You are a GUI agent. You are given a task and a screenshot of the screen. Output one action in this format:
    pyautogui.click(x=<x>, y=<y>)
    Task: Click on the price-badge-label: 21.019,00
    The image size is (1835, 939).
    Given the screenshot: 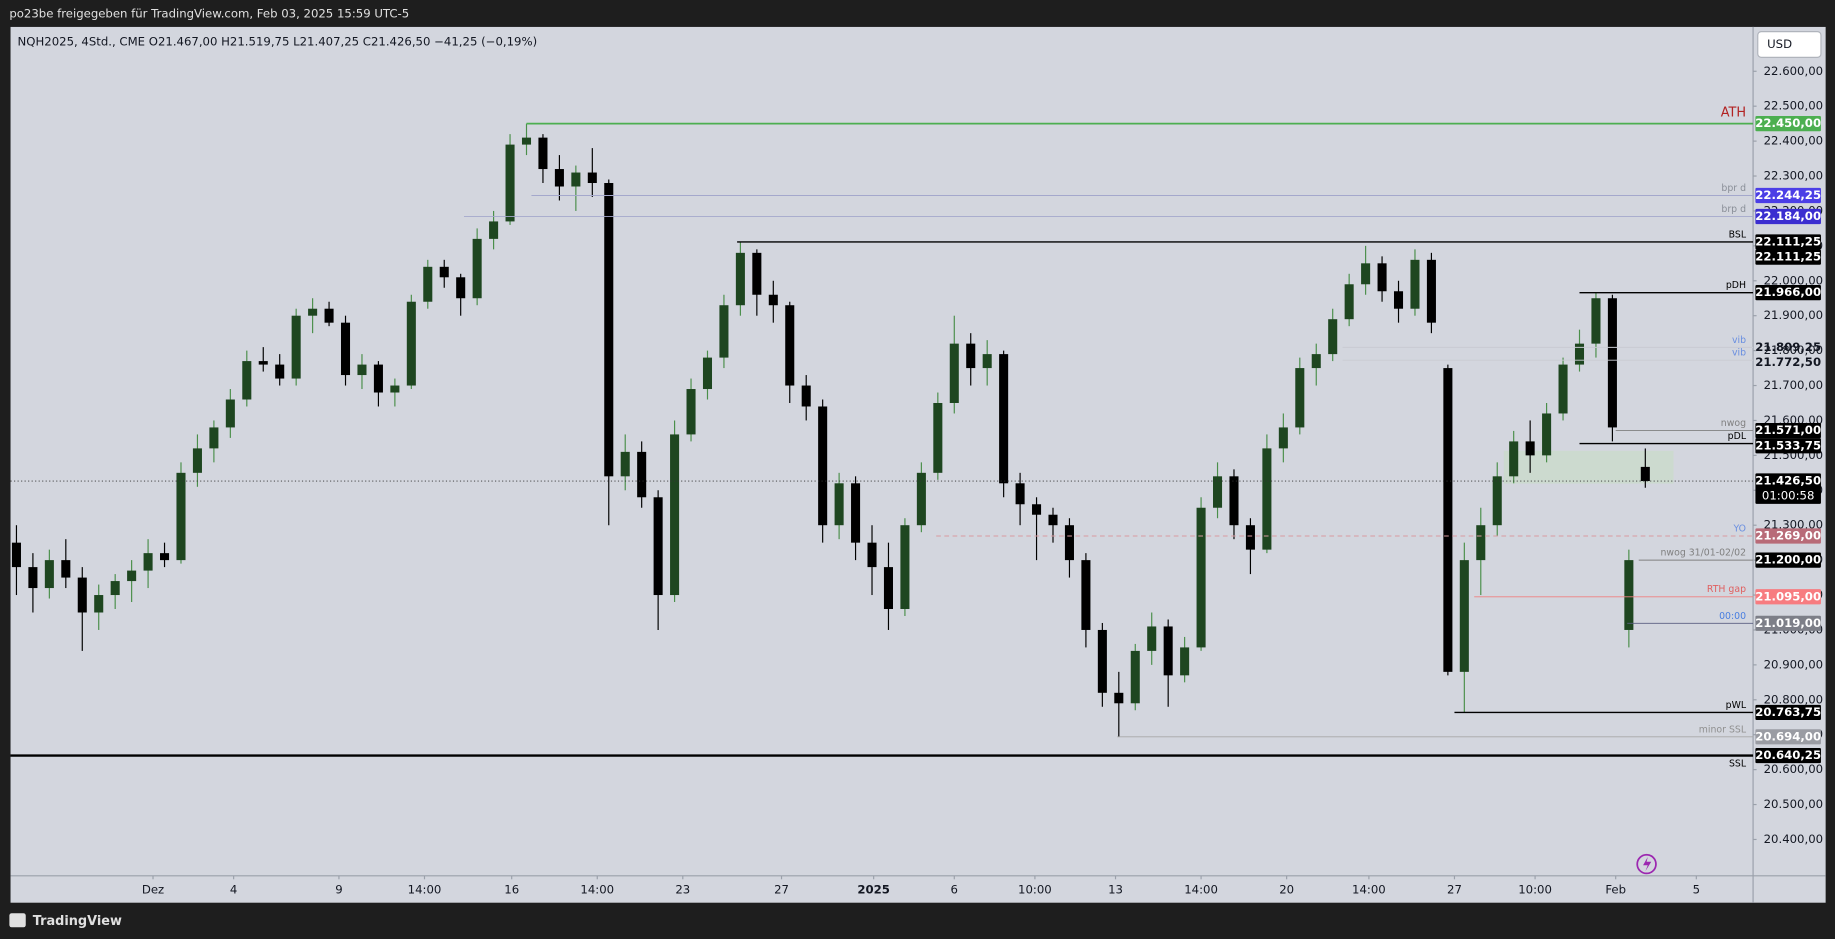 What is the action you would take?
    pyautogui.click(x=1788, y=623)
    